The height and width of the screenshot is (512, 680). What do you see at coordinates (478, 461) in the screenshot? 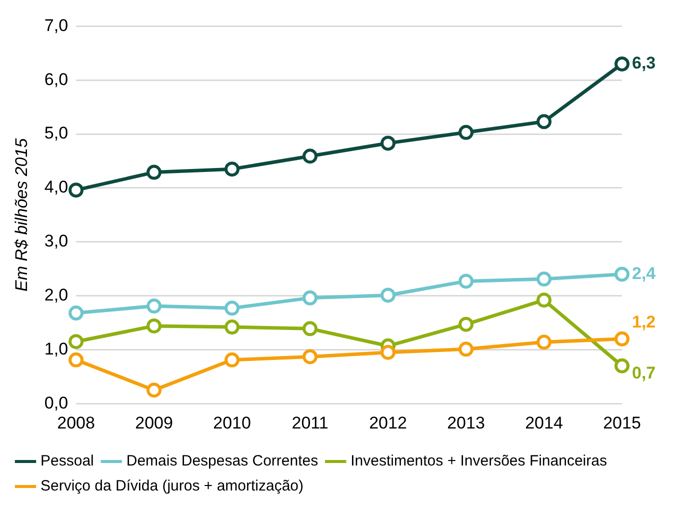
I see `legend-label: Investimentos + Inversões Financeiras` at bounding box center [478, 461].